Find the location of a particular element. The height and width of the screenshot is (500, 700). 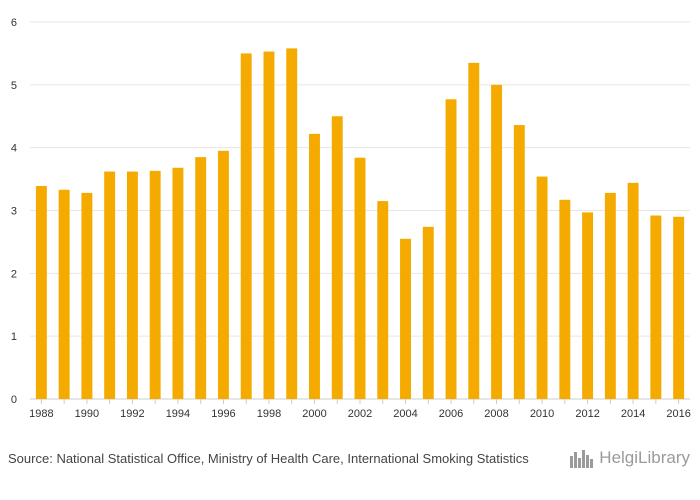

x-tick-label: 2000 is located at coordinates (314, 414).